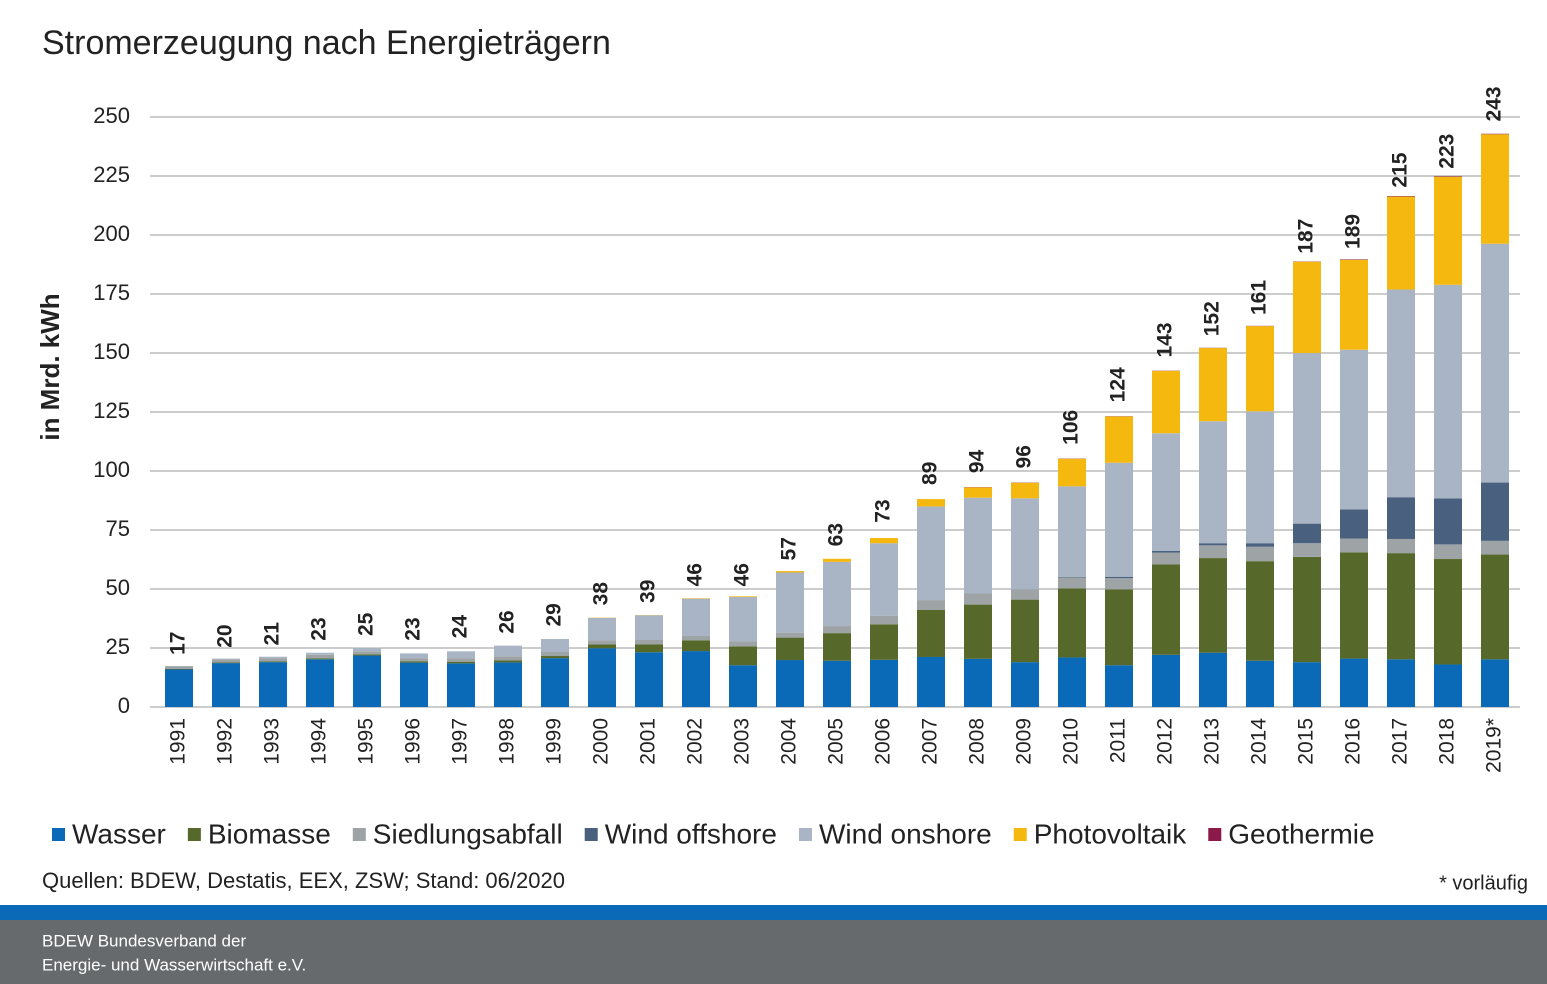 The height and width of the screenshot is (984, 1547). What do you see at coordinates (1353, 741) in the screenshot?
I see `x-tick-label: 2016` at bounding box center [1353, 741].